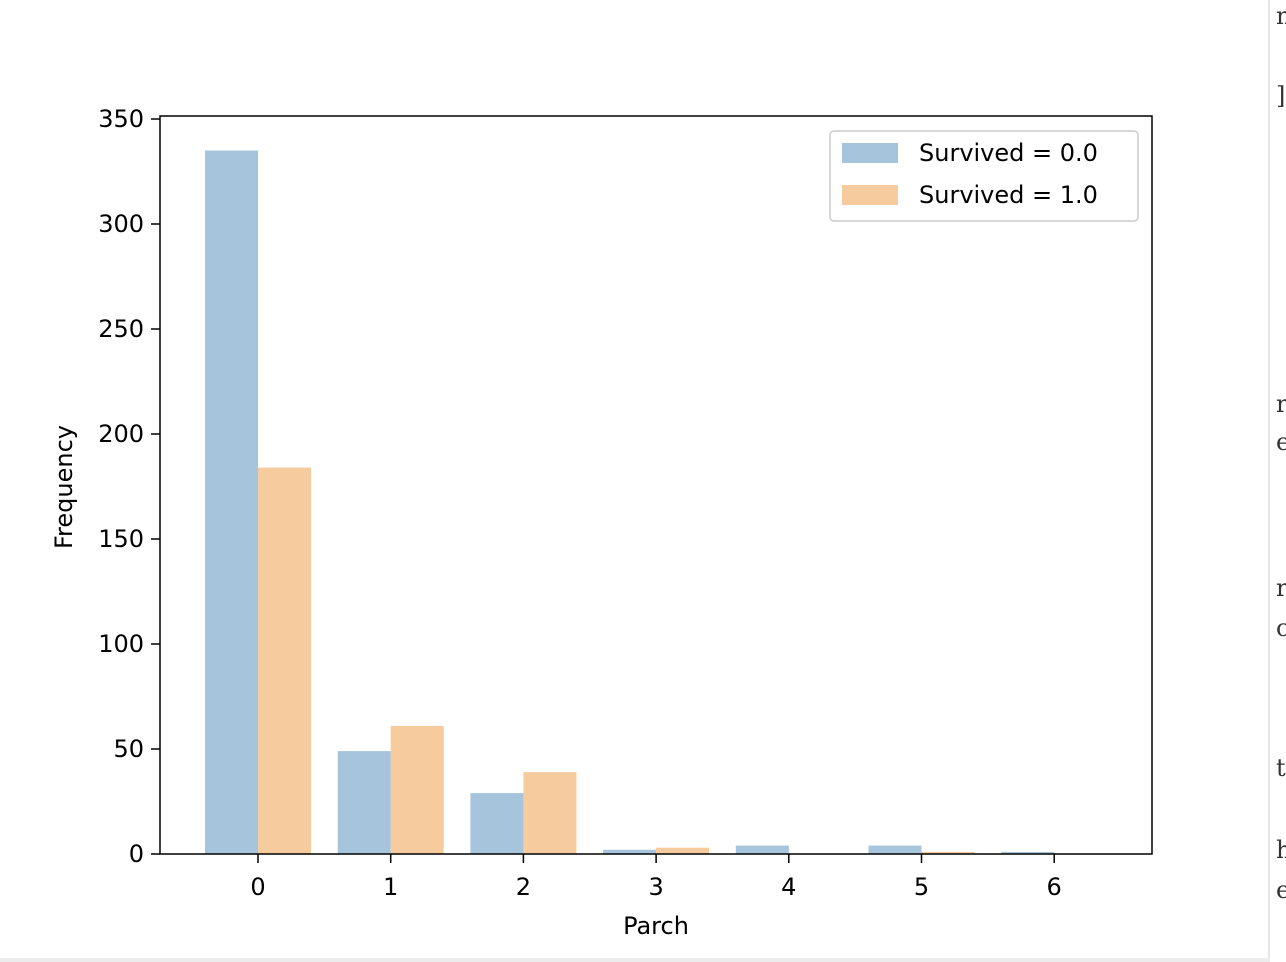  I want to click on panel-divider, so click(1269, 481).